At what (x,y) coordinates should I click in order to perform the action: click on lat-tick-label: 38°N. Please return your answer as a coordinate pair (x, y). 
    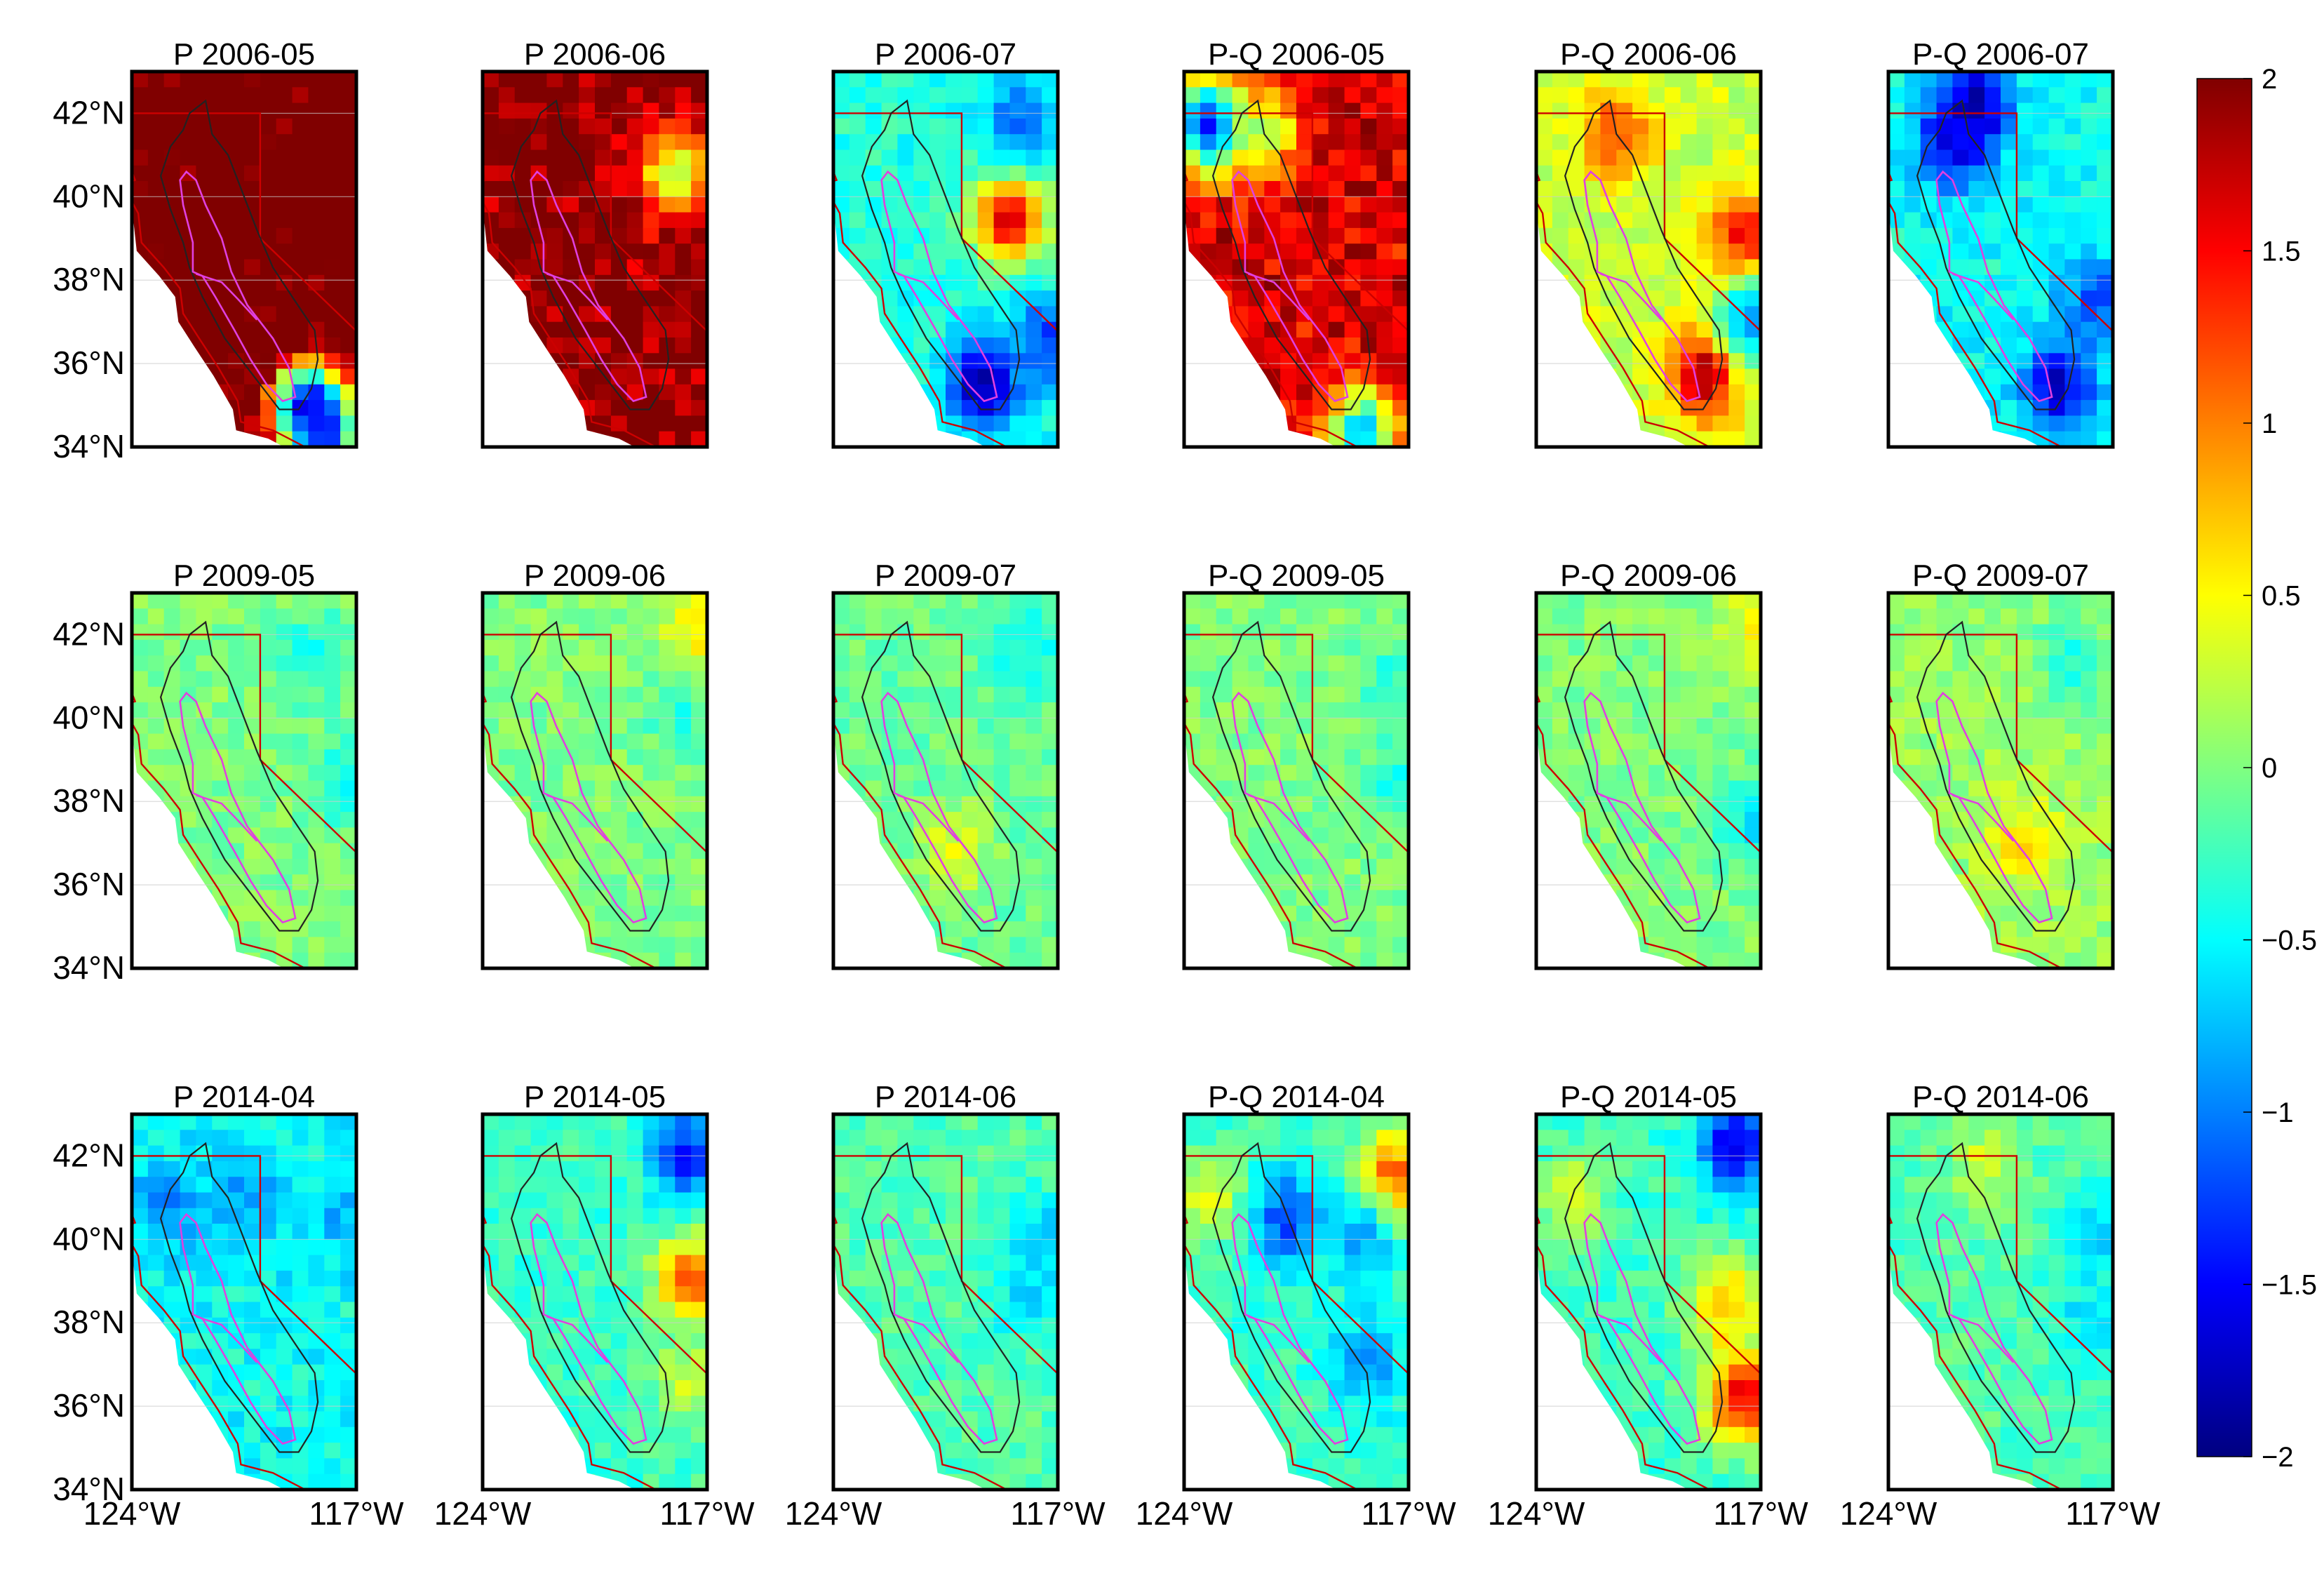
    Looking at the image, I should click on (89, 800).